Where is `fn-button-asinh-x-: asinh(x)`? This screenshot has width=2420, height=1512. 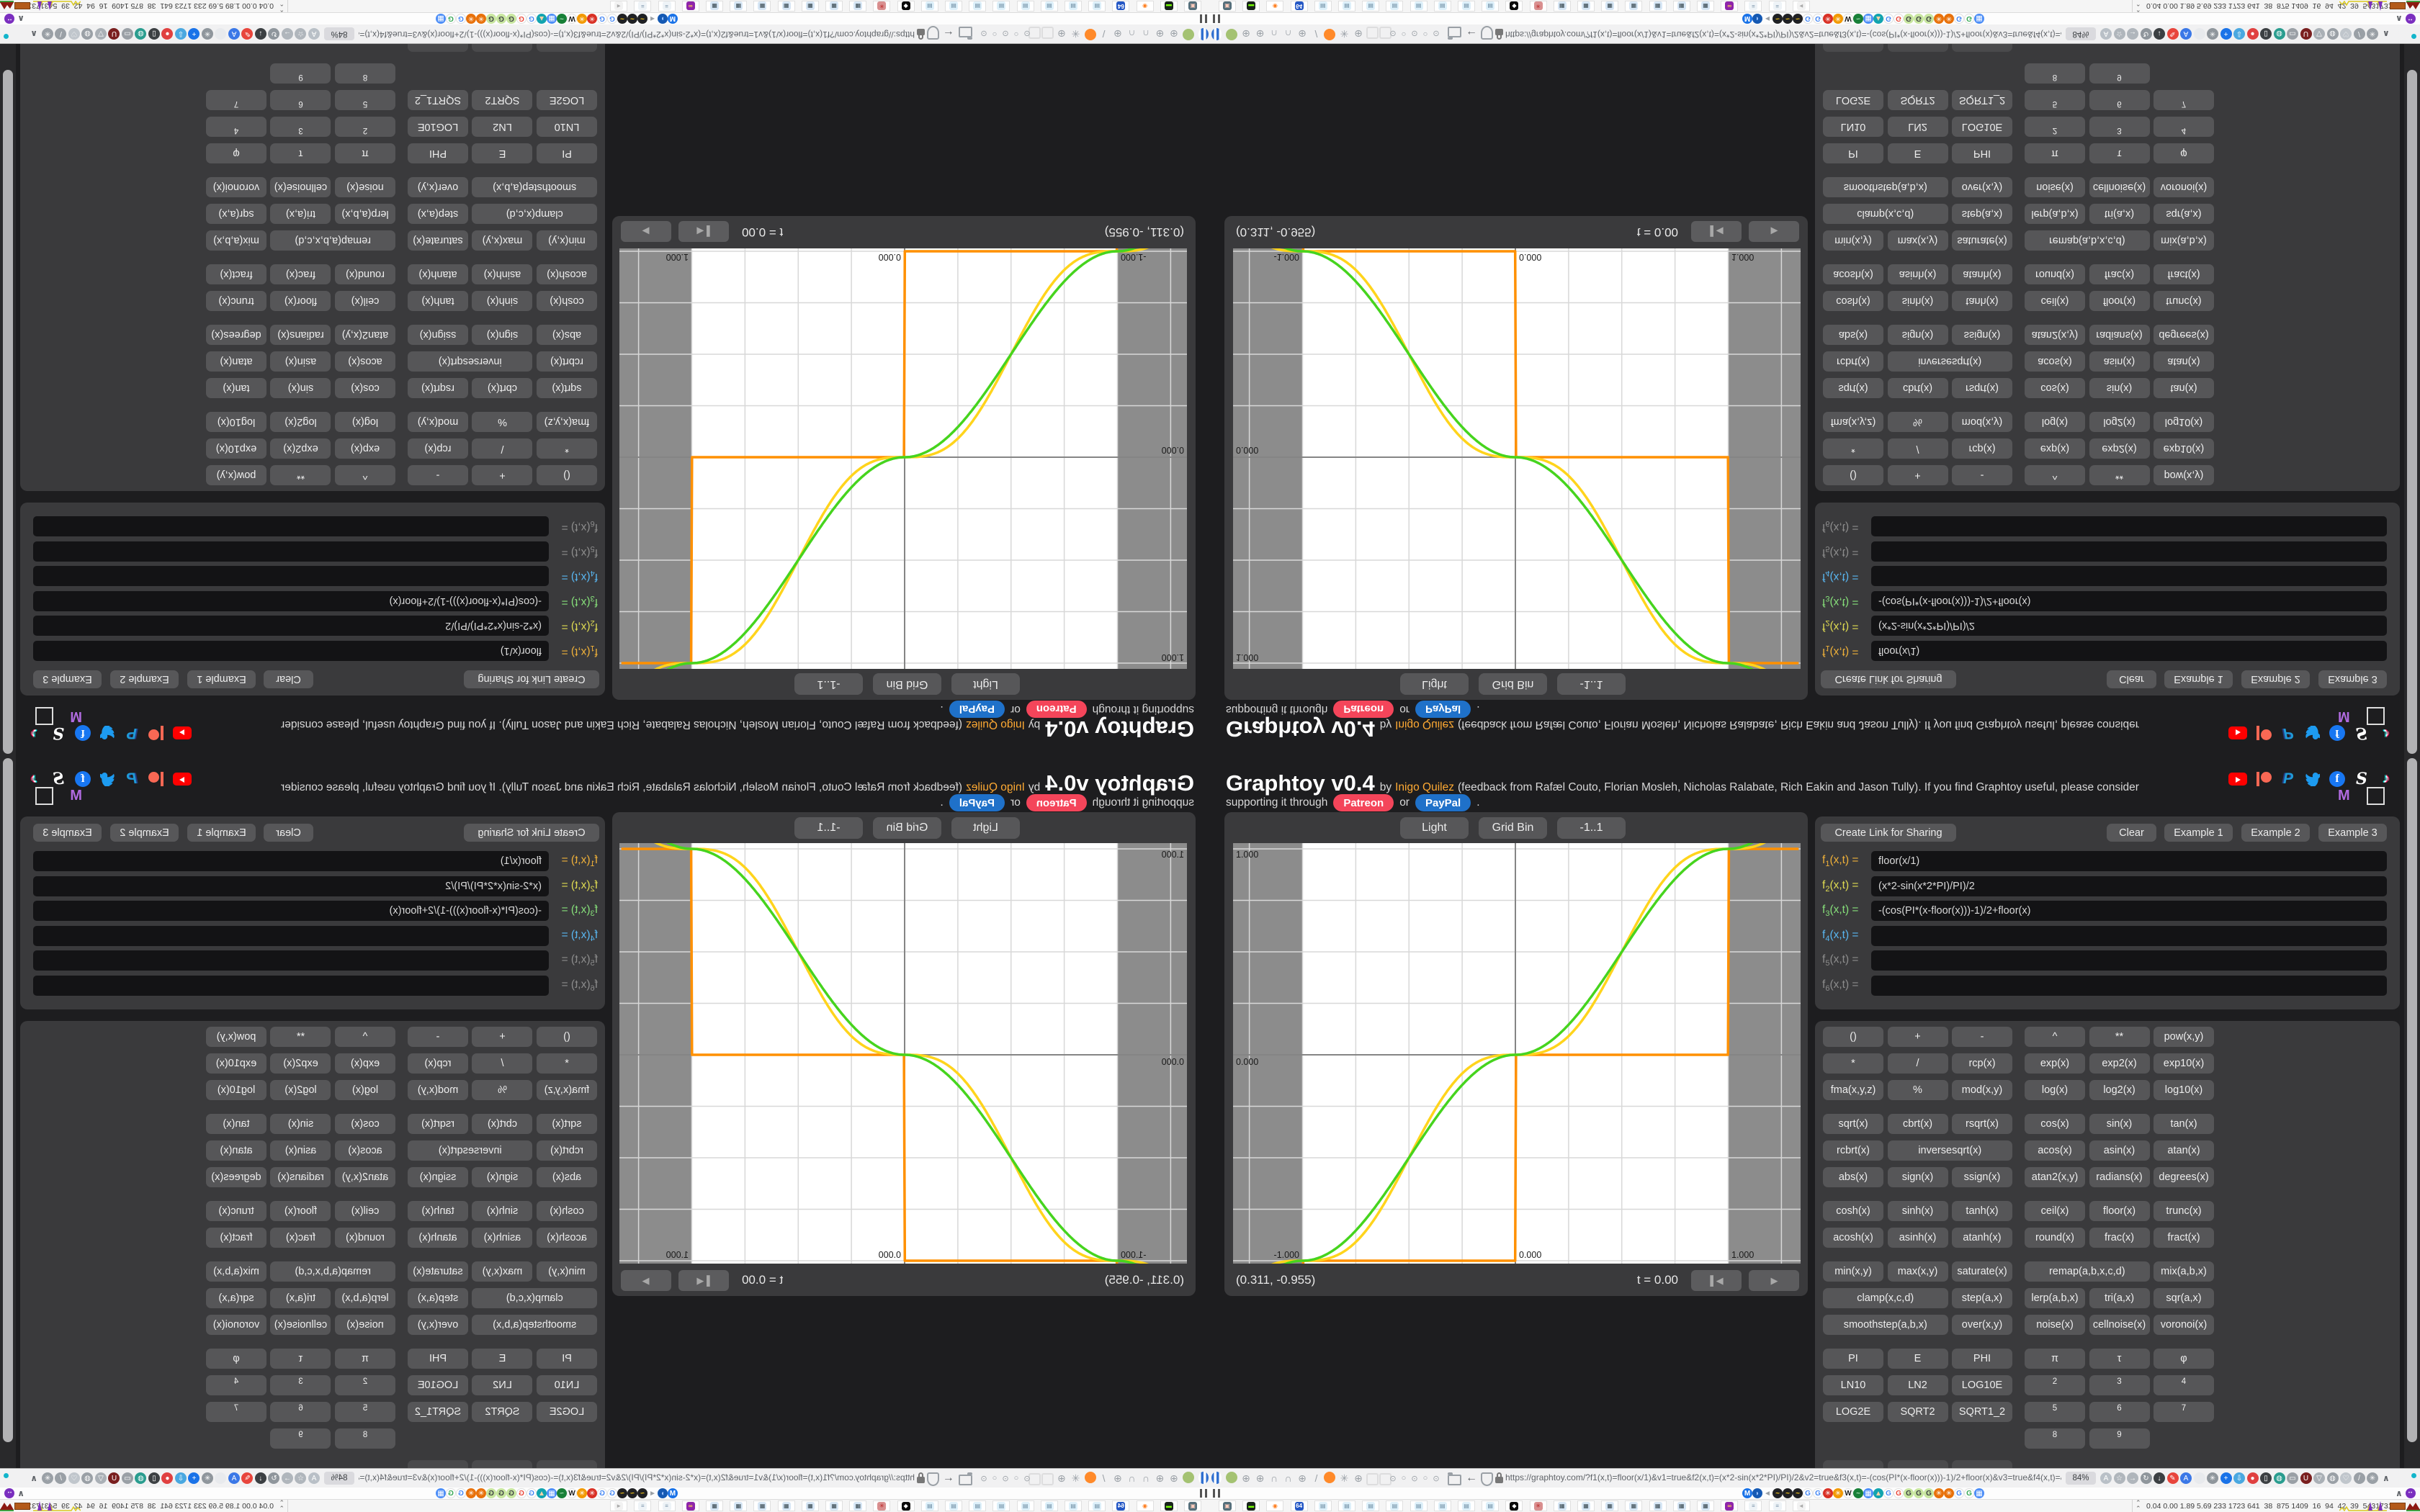 fn-button-asinh-x-: asinh(x) is located at coordinates (502, 1238).